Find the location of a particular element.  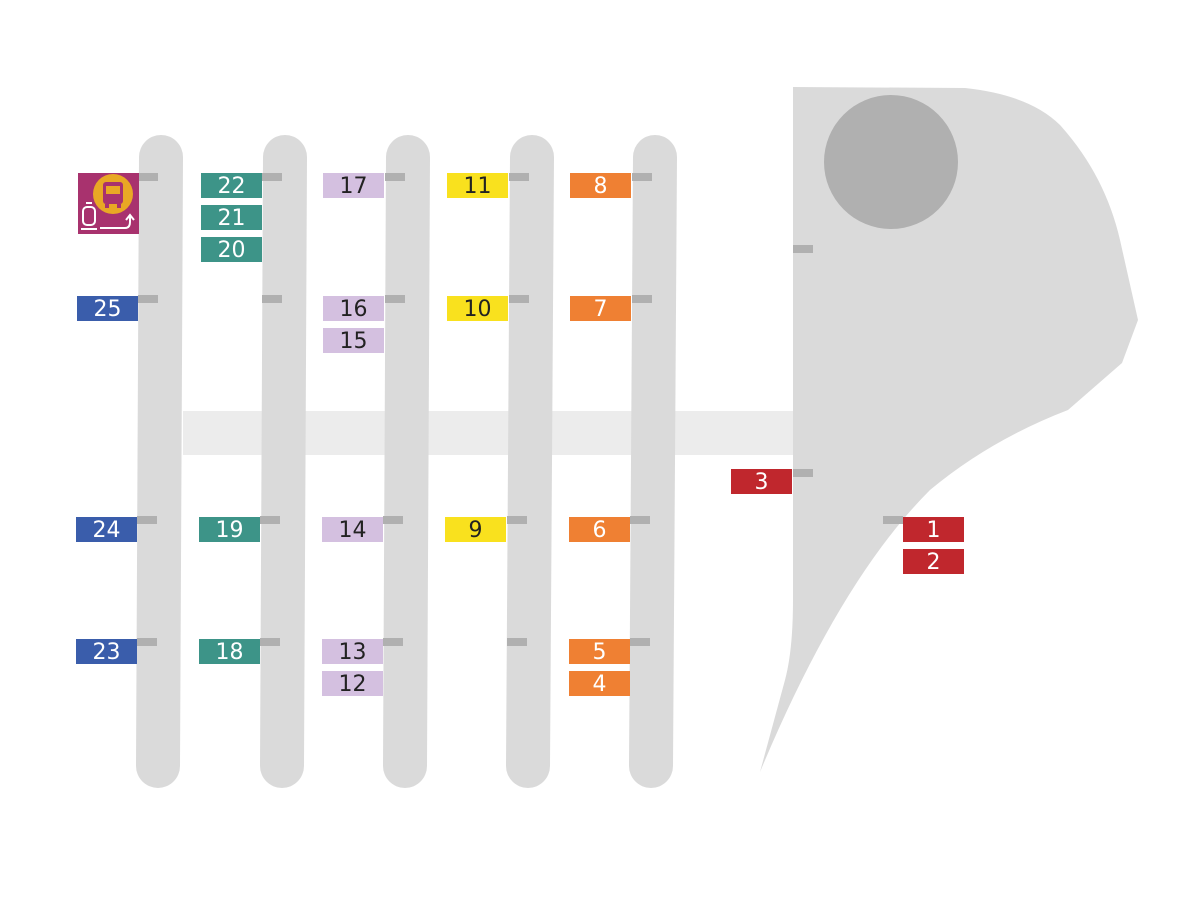

stop-number: 7 is located at coordinates (601, 309).